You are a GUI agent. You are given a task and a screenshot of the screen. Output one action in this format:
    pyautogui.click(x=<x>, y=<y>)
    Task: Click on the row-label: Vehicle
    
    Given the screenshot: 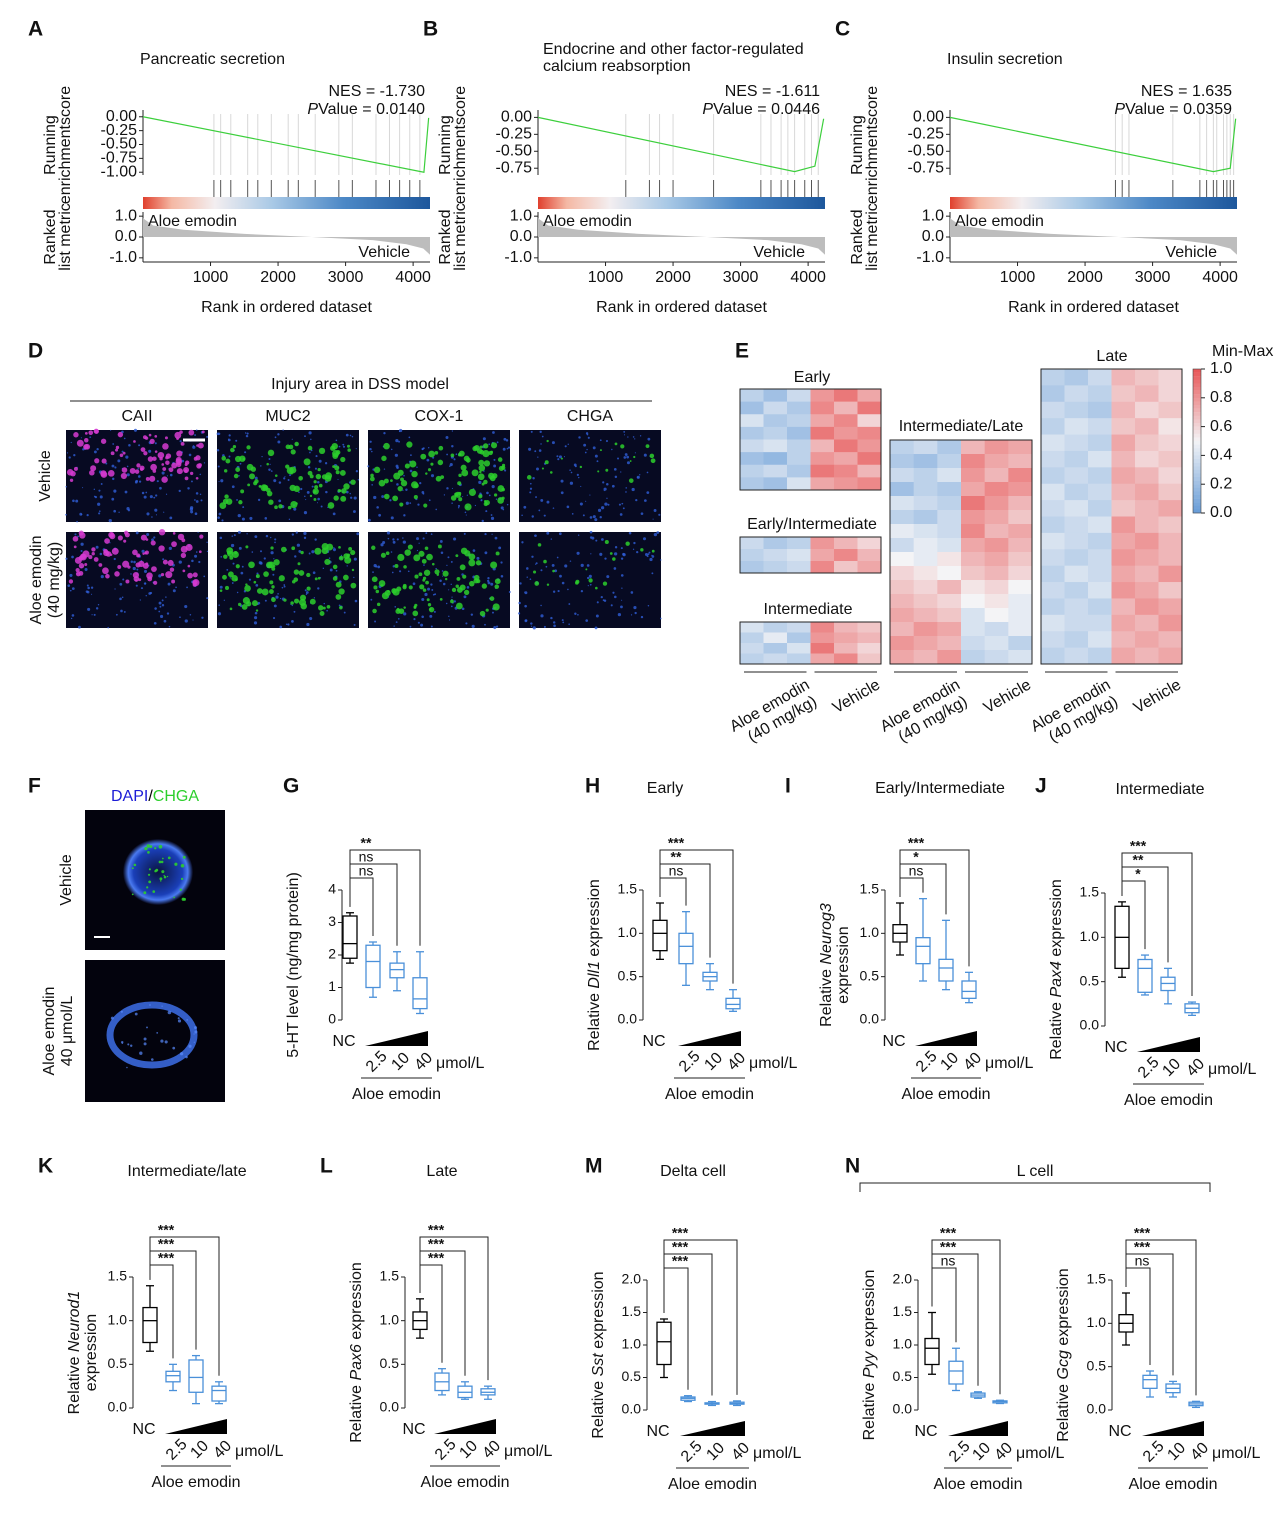 What is the action you would take?
    pyautogui.click(x=45, y=476)
    